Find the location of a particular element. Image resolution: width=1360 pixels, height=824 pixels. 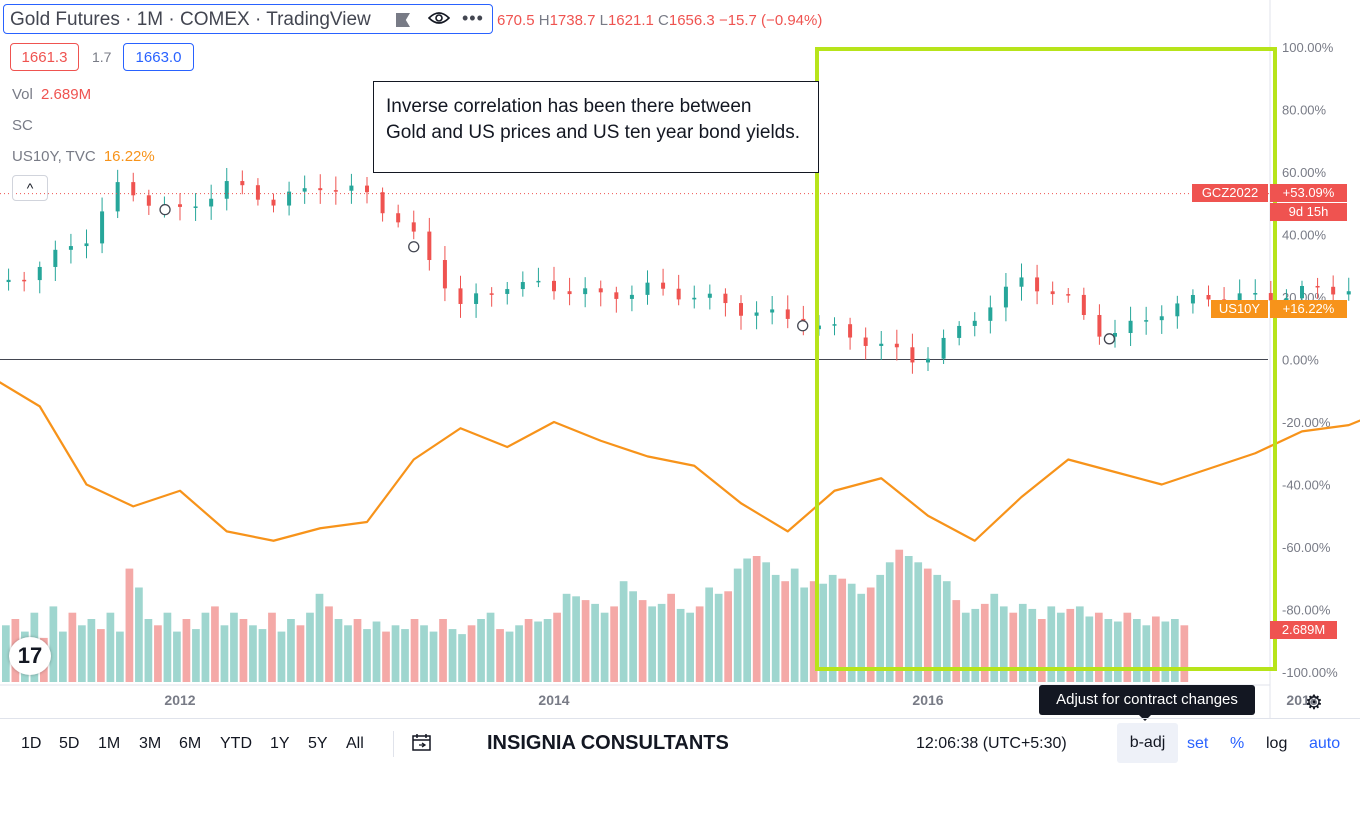

tradingview-logo-icon: 17 is located at coordinates (30, 656).